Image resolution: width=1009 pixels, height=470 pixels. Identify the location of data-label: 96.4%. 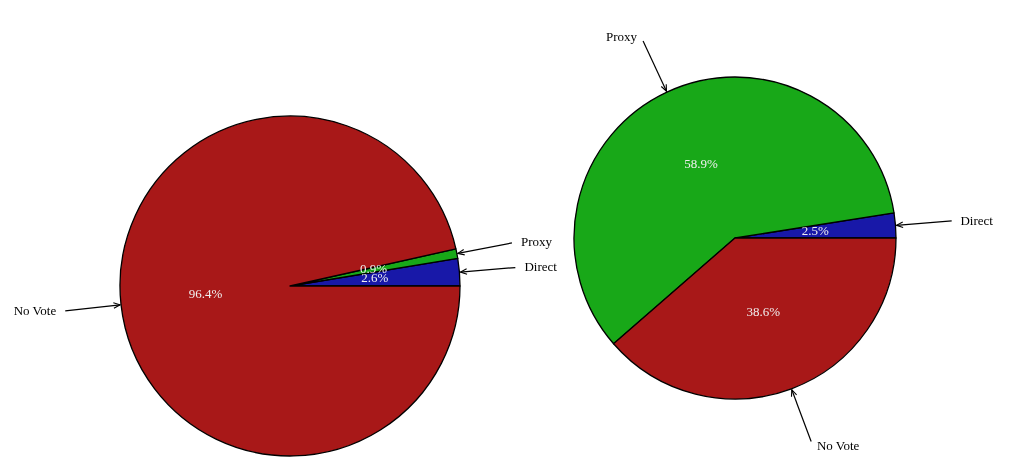
(205, 294).